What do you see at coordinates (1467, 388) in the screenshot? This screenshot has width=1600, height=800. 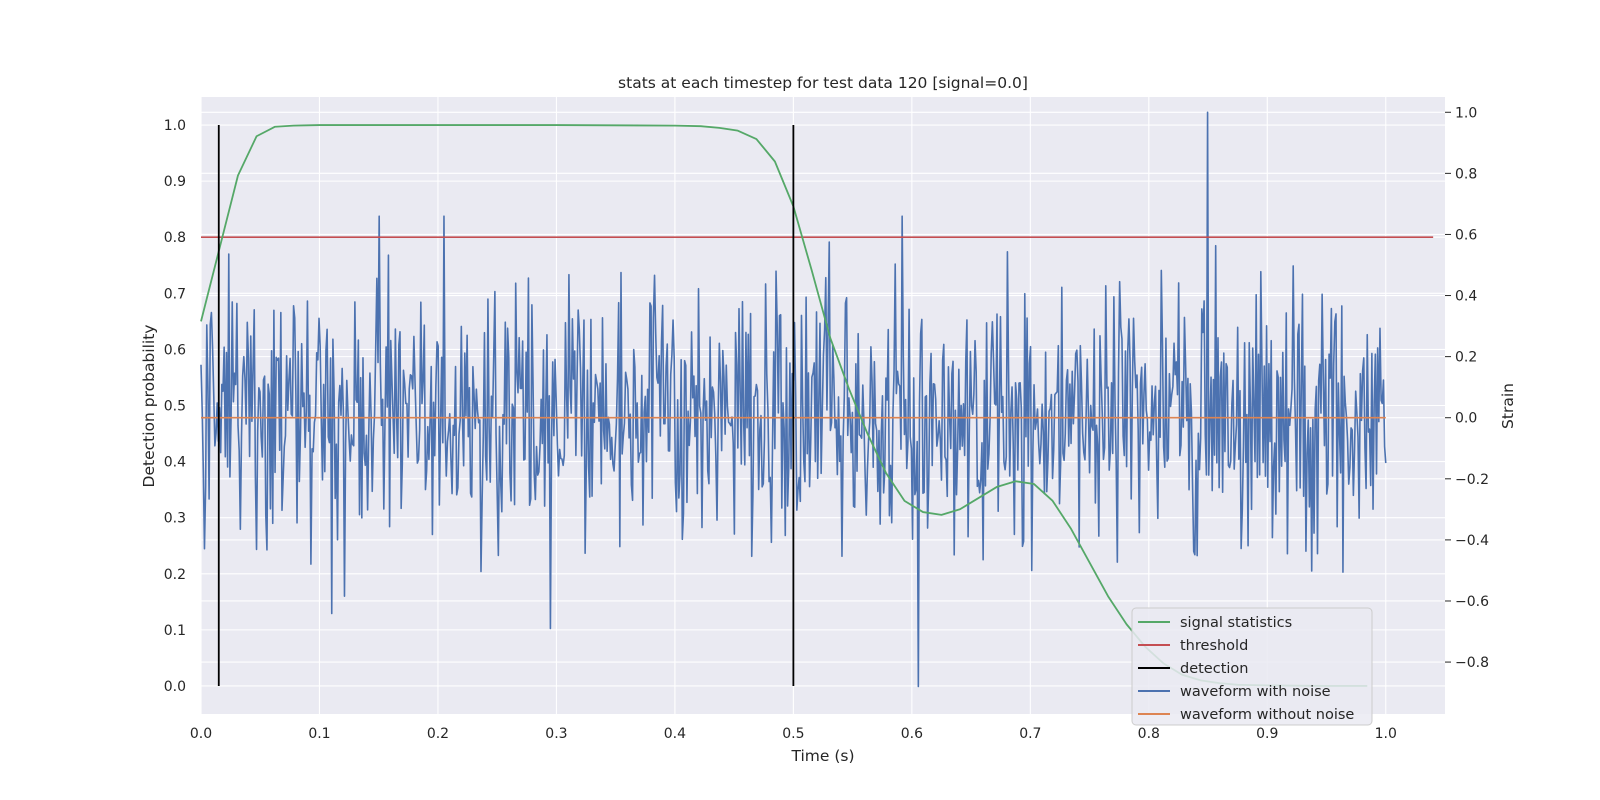 I see `y-axis-right-ticks: −0.8 −0.6 −0.4 −0.2 0.0 0.2 0.4 0.6 0.8 1.0` at bounding box center [1467, 388].